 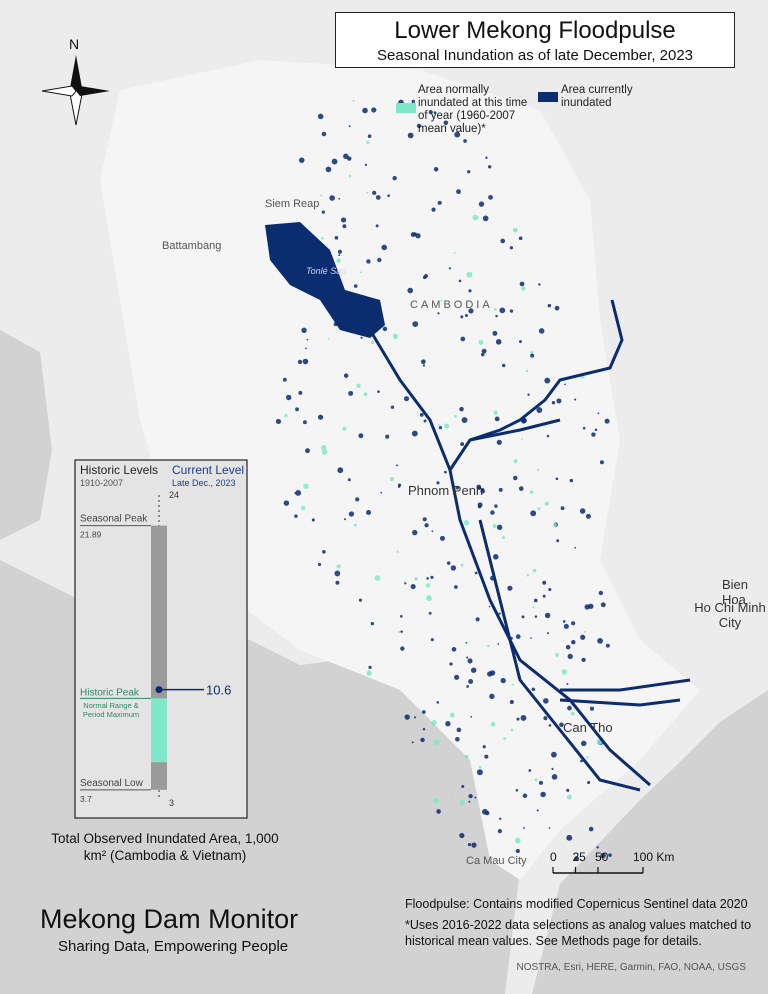 I want to click on south-china-sea, so click(x=650, y=842).